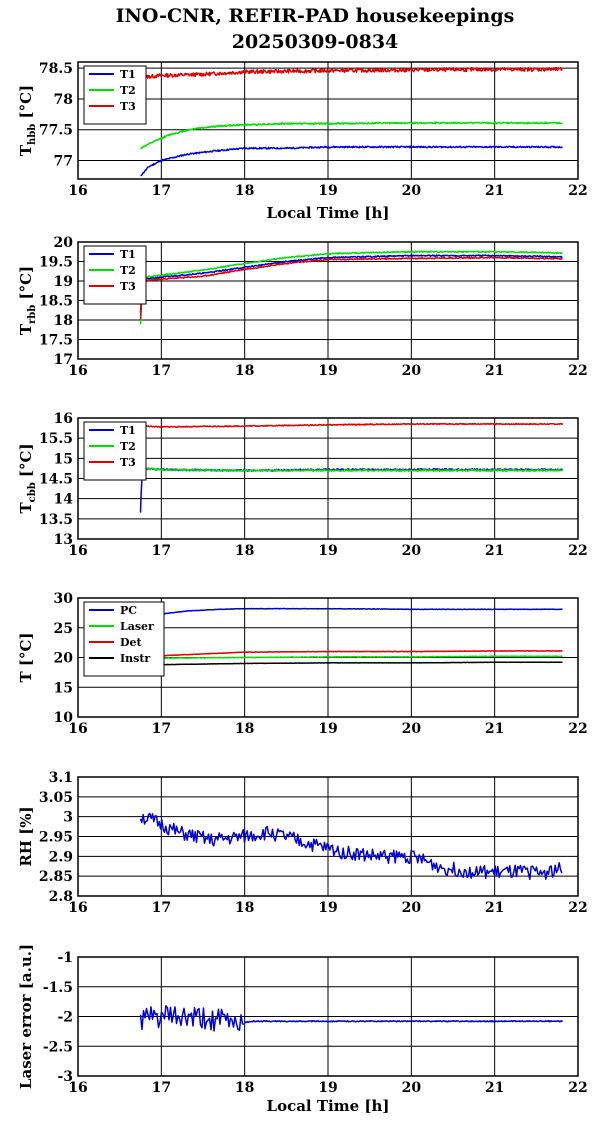 Image resolution: width=595 pixels, height=1134 pixels. I want to click on y-tick-label: 17.5, so click(56, 341).